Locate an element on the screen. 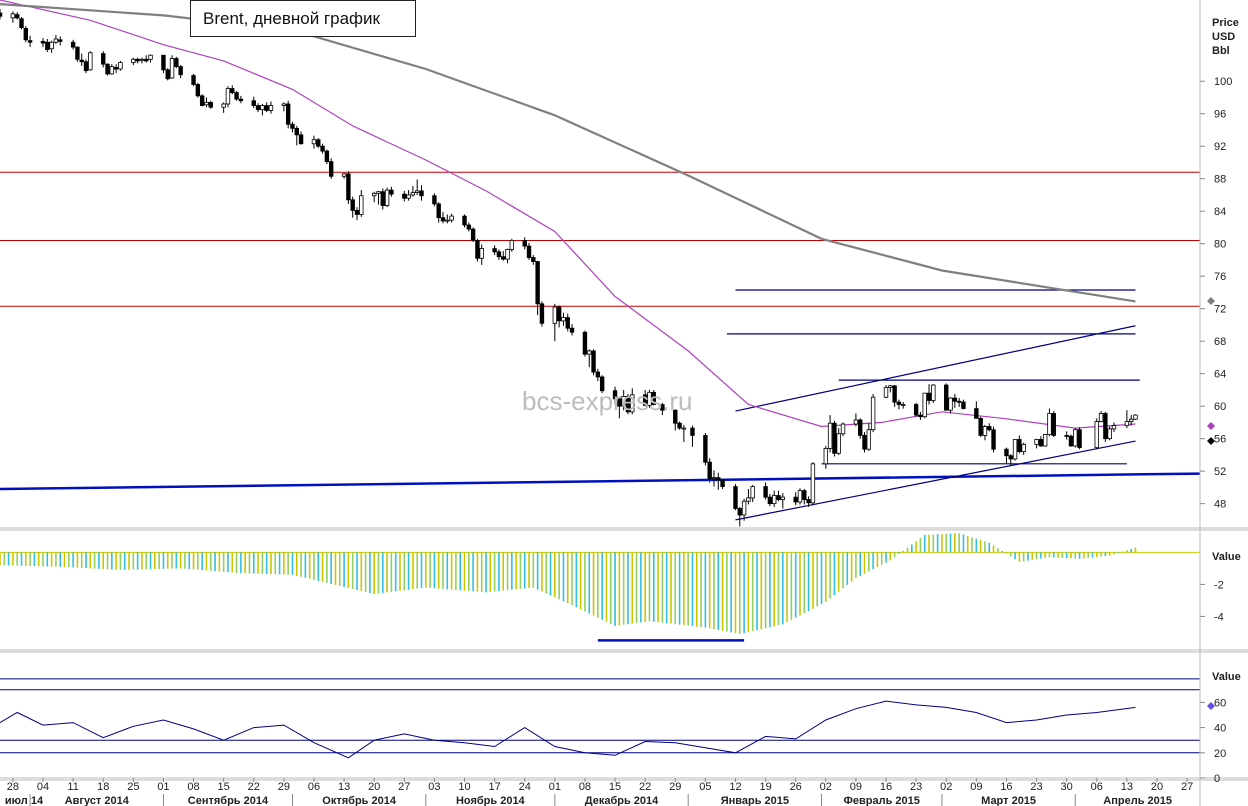 The image size is (1248, 806). month-label: Ноябрь 2014 is located at coordinates (491, 800).